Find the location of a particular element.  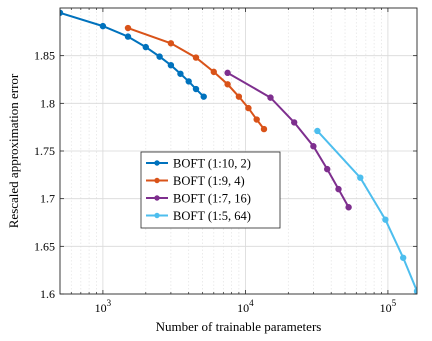

legend-label: BOFT (1:10, 2) is located at coordinates (212, 163).